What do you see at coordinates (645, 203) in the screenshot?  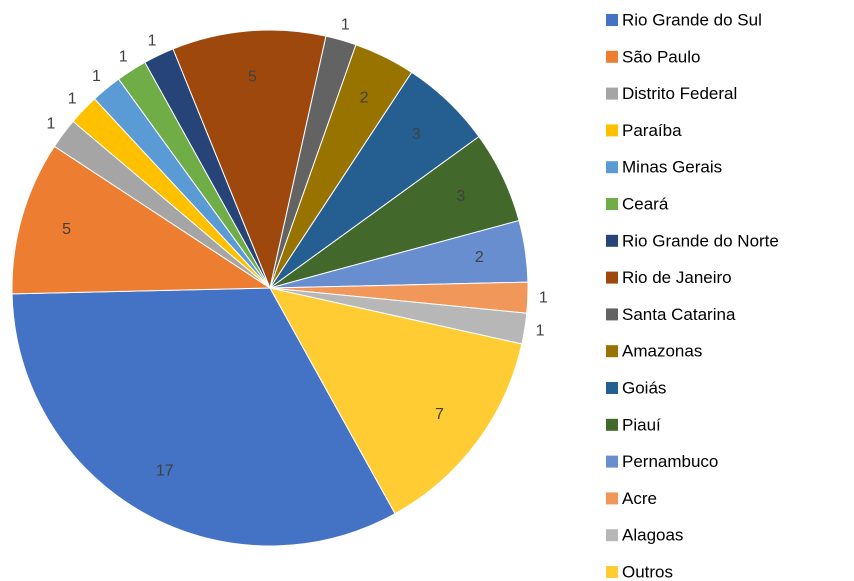 I see `legend-label: Ceará` at bounding box center [645, 203].